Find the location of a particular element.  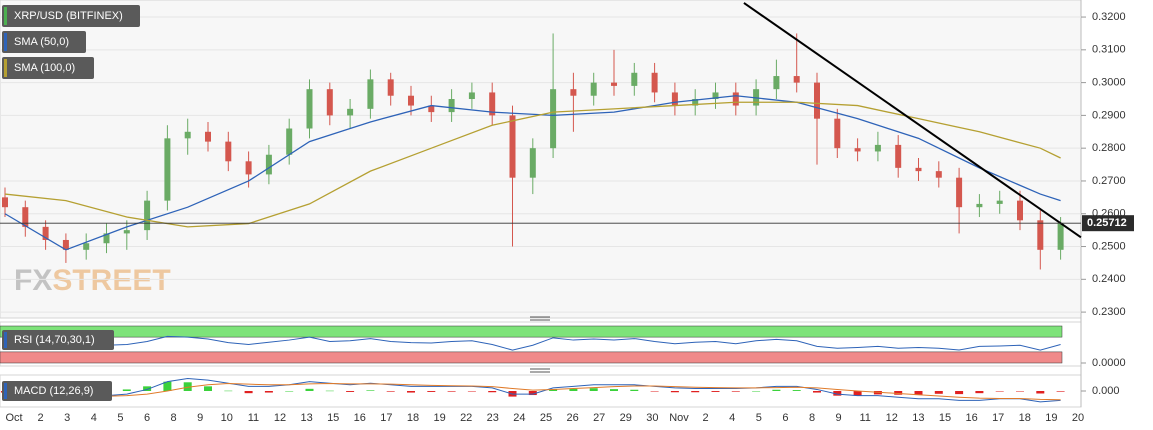

x-tick-label: 17 is located at coordinates (998, 418).